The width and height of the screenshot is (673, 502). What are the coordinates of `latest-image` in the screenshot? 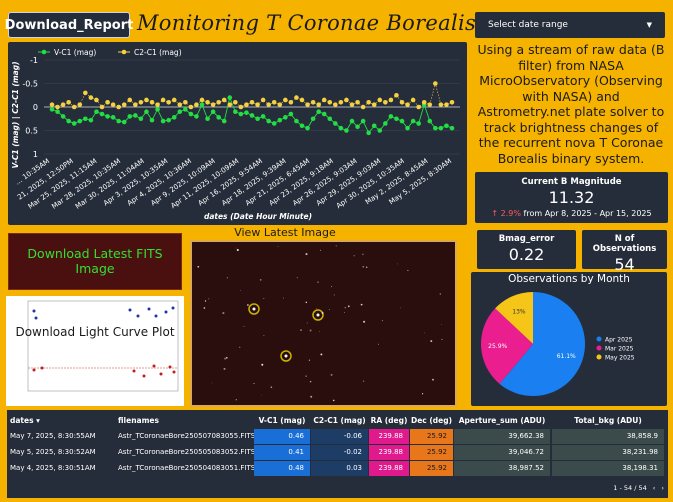 It's located at (323, 323).